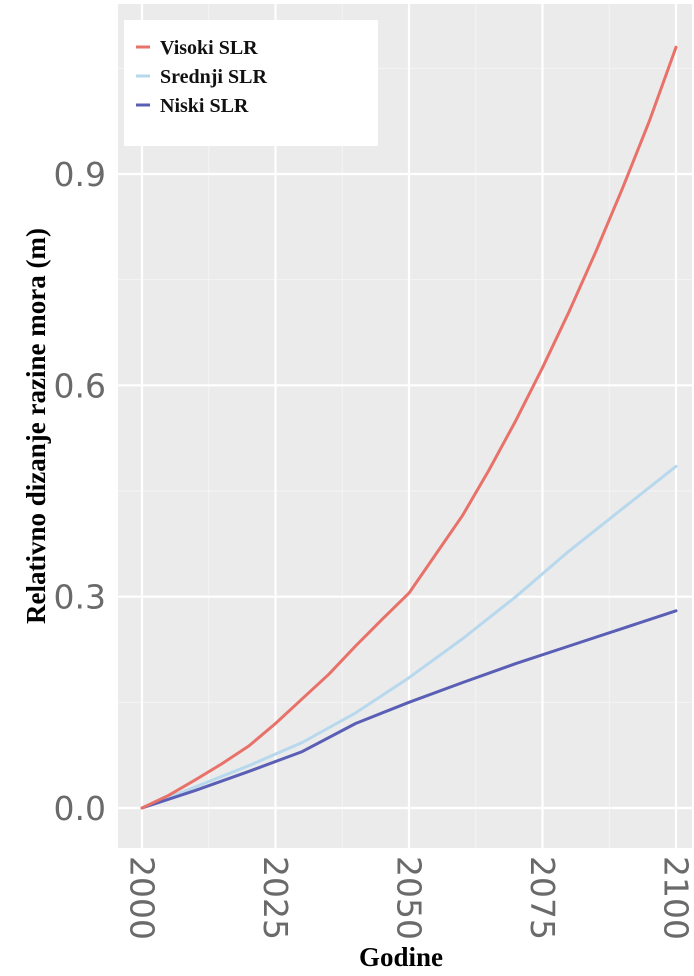 This screenshot has width=694, height=976. Describe the element at coordinates (542, 898) in the screenshot. I see `x-tick-label: 2075` at that location.